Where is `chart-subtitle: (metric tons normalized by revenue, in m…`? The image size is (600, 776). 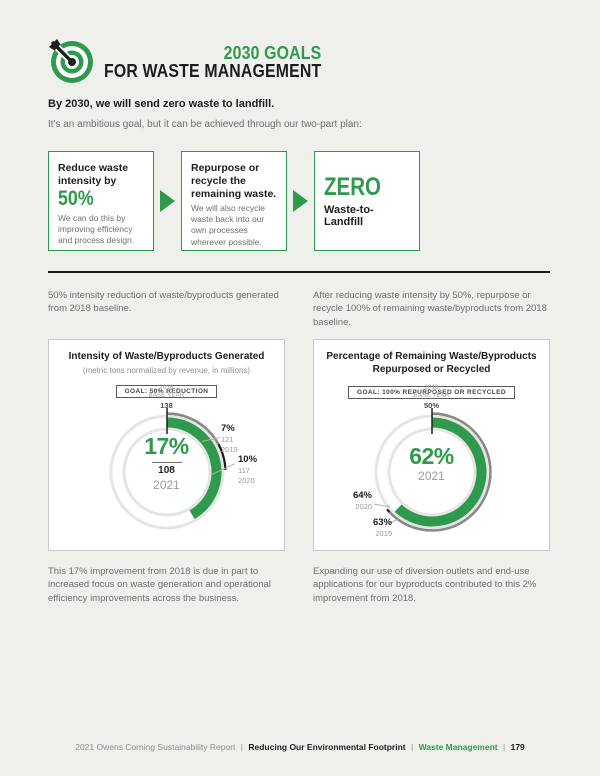 chart-subtitle: (metric tons normalized by revenue, in m… is located at coordinates (166, 370).